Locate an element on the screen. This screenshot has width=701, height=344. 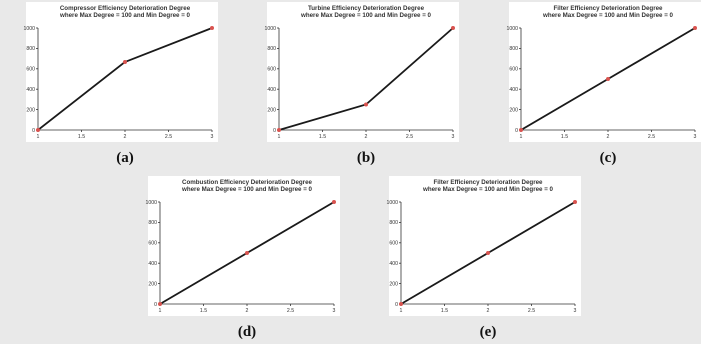
panel-label: (d) is located at coordinates (247, 332).